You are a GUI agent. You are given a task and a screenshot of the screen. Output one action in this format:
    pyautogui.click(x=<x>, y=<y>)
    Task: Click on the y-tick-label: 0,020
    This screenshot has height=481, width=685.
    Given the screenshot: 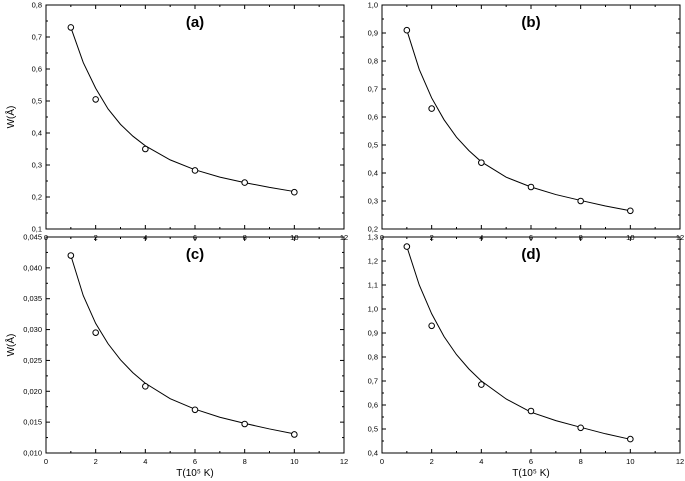 What is the action you would take?
    pyautogui.click(x=32, y=391)
    